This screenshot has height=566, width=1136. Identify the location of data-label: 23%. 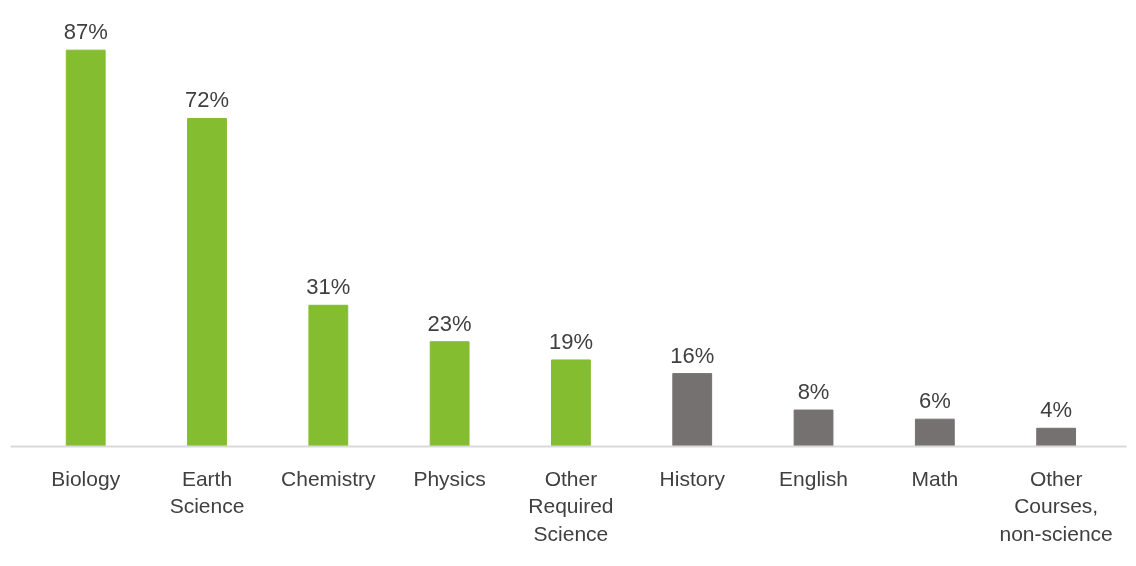
(449, 323).